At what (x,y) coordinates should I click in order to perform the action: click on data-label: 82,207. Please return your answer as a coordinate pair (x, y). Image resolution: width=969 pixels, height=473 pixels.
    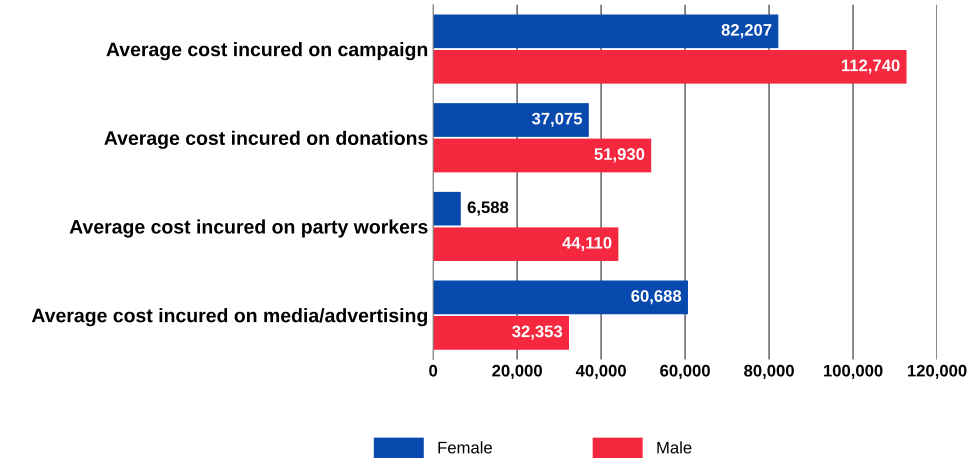
    Looking at the image, I should click on (747, 31).